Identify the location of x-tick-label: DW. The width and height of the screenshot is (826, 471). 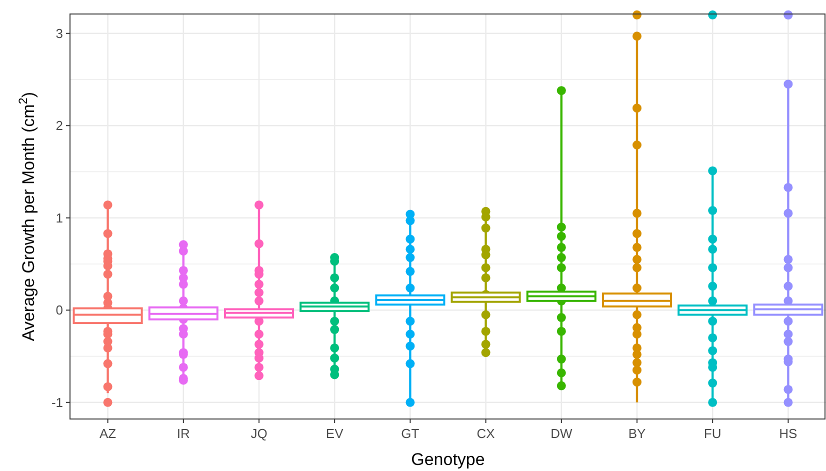
(561, 433).